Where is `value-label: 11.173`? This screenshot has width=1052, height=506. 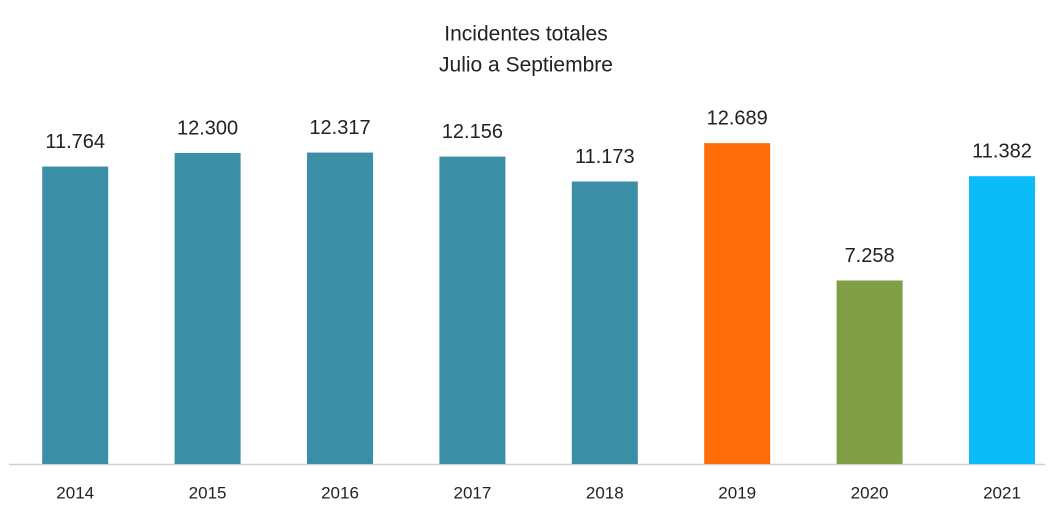
value-label: 11.173 is located at coordinates (605, 157).